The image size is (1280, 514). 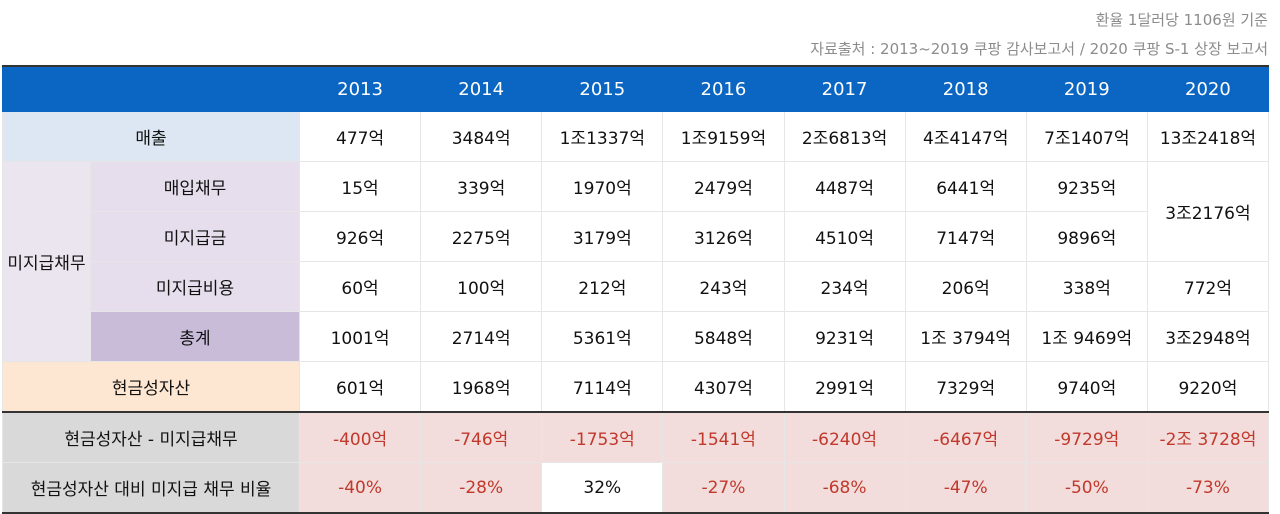 I want to click on trade-payables-2016: 2479억, so click(x=723, y=186).